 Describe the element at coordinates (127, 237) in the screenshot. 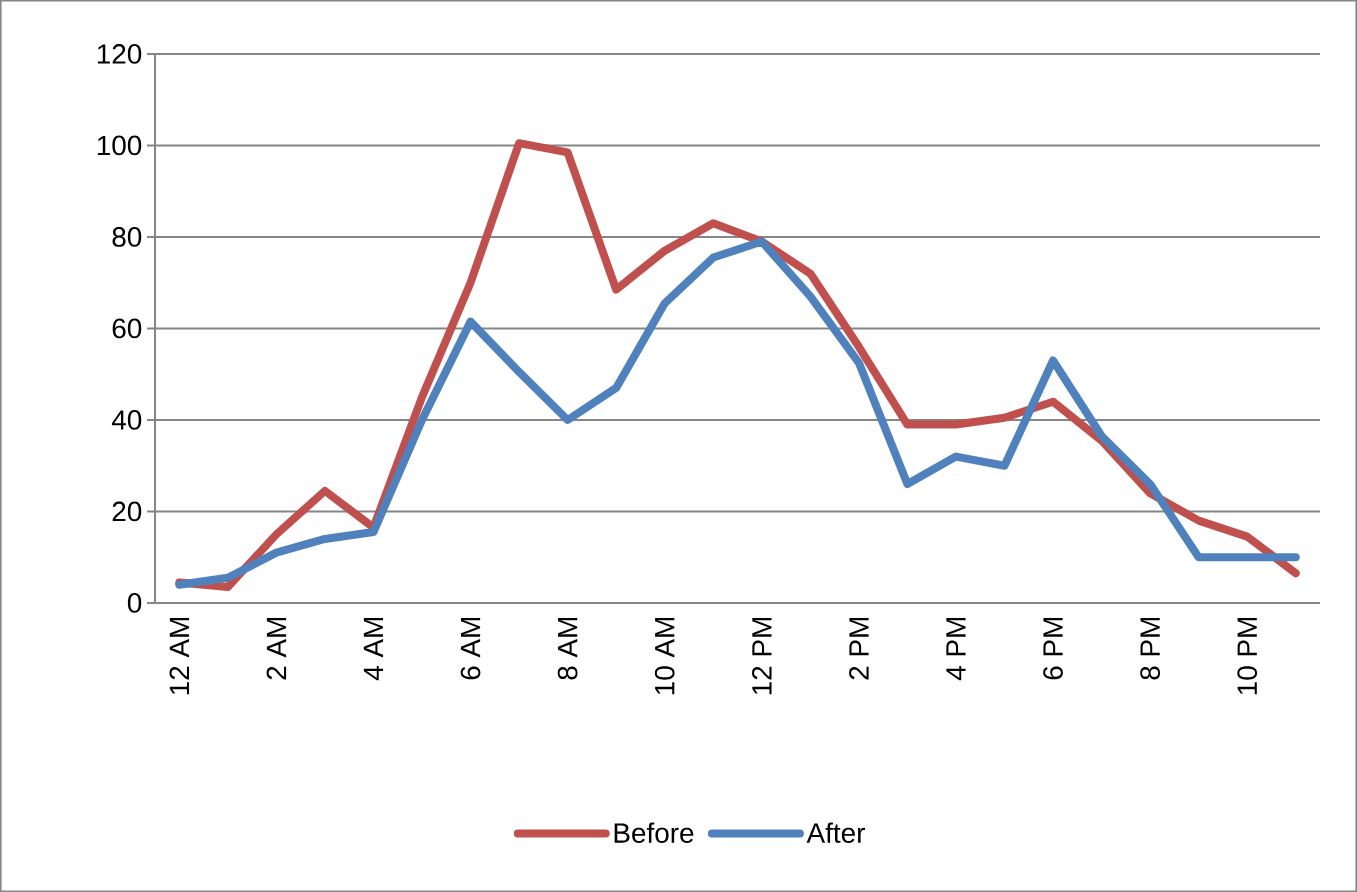

I see `y-tick-label: 80` at that location.